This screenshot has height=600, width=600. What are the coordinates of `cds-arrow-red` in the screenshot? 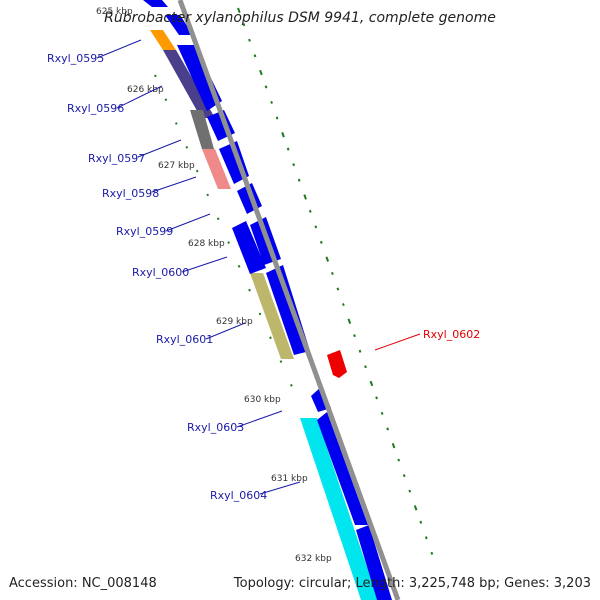 It's located at (337, 364).